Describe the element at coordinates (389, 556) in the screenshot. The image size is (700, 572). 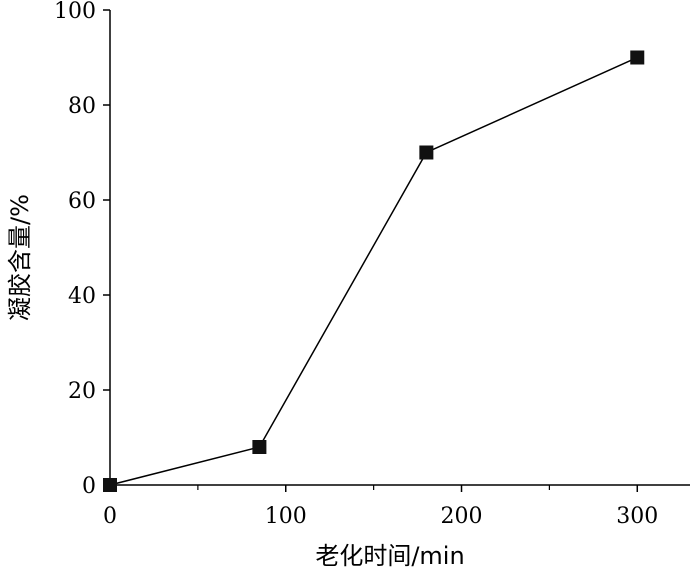
I see `x-axis-title: 老化时间/min` at that location.